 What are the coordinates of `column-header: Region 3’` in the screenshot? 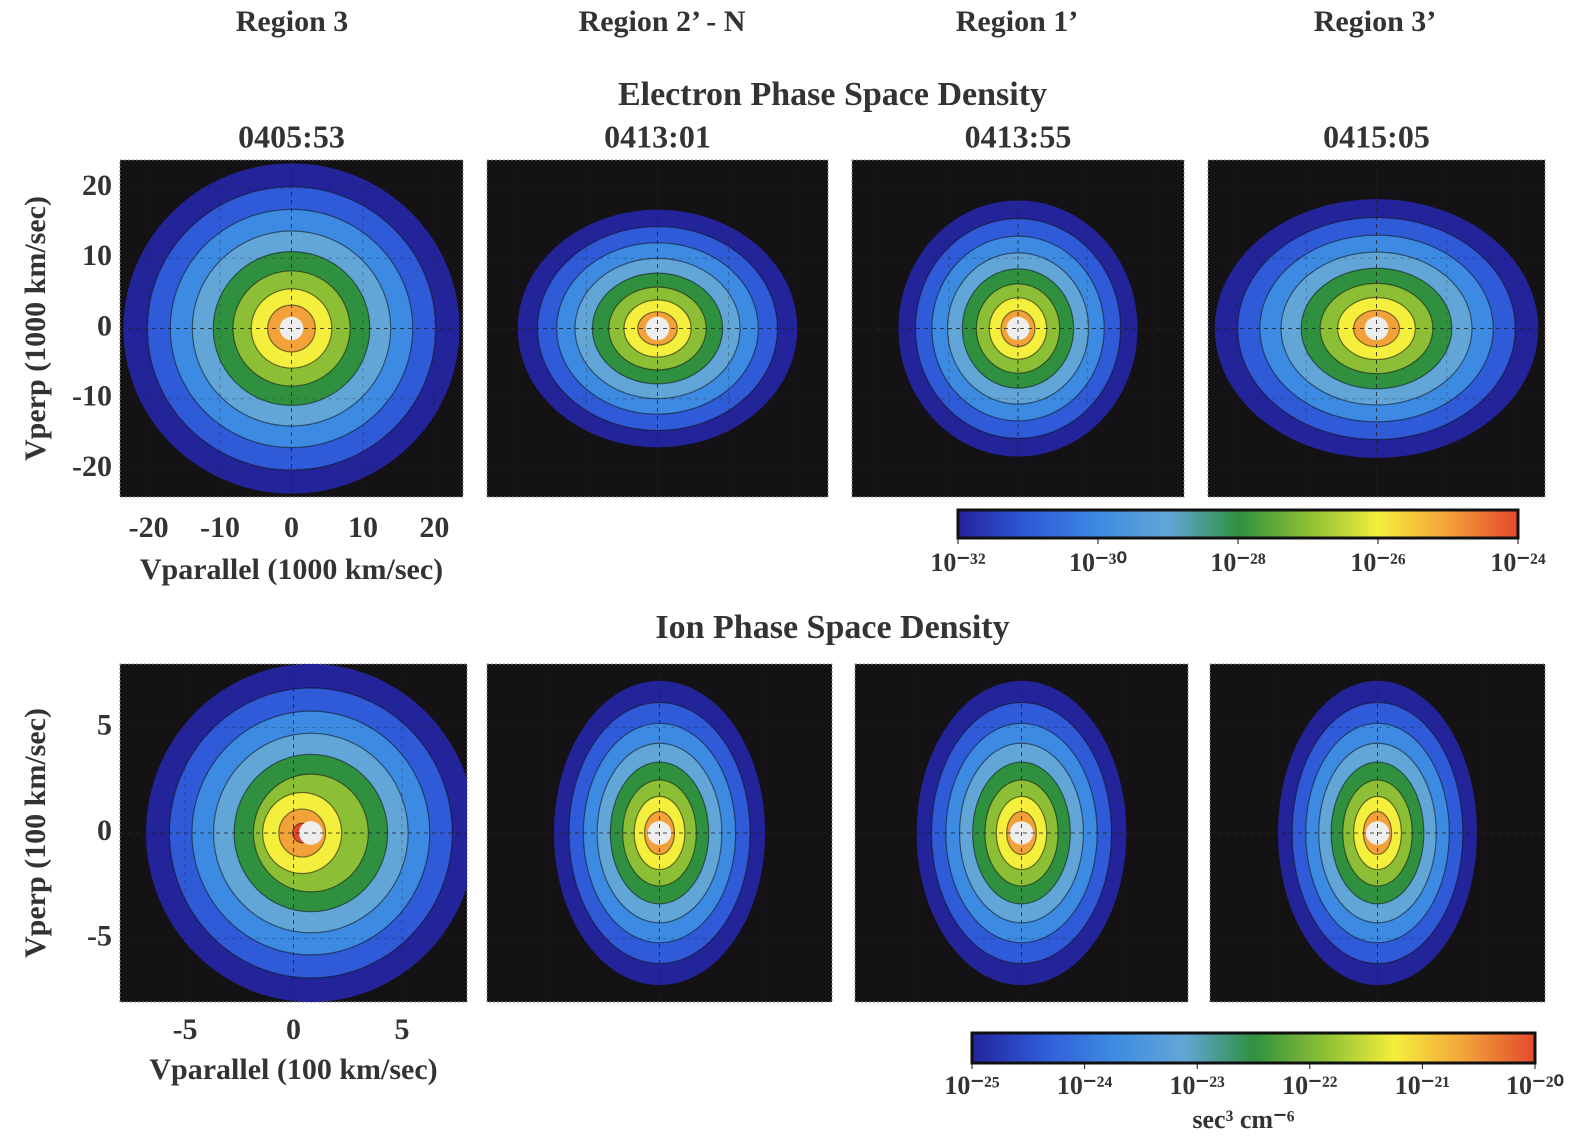 It's located at (1375, 21).